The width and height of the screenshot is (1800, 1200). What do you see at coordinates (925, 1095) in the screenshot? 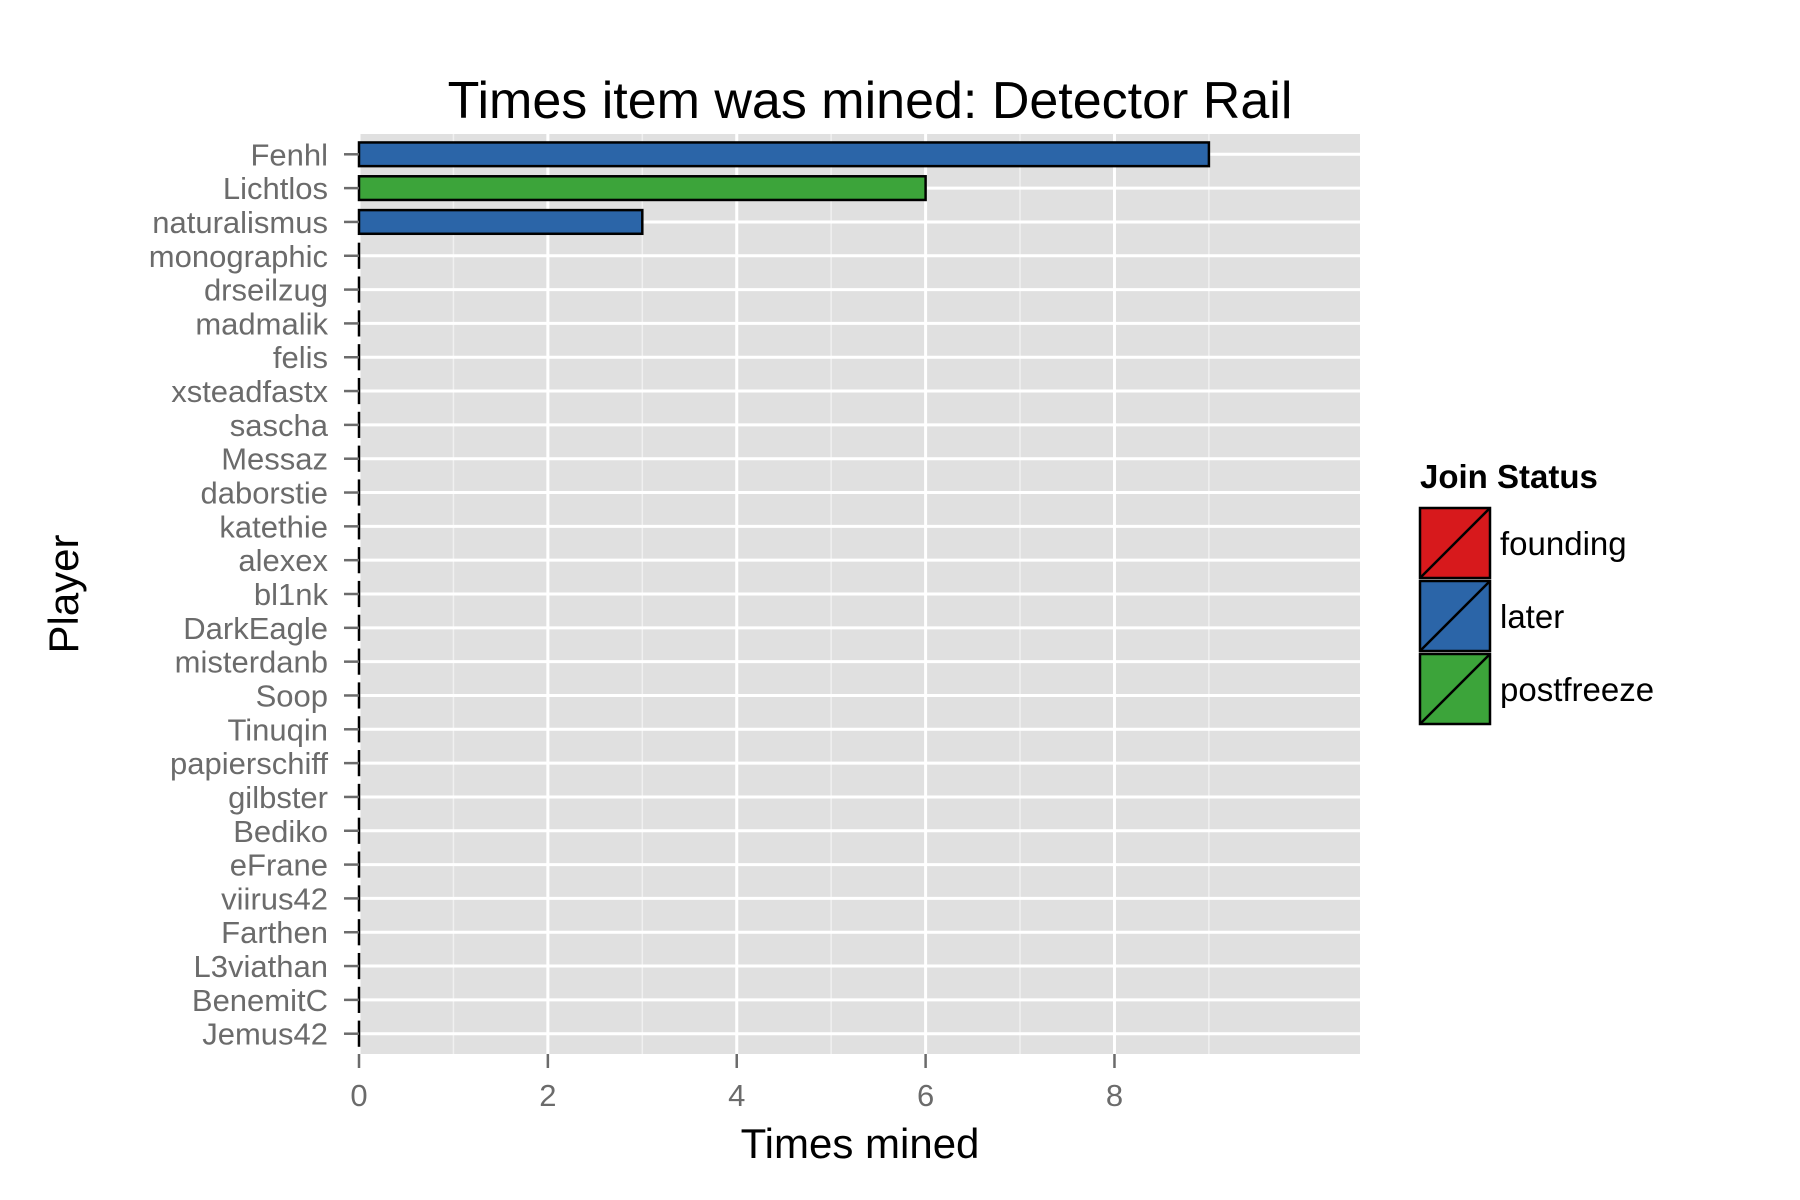
I see `x-tick-label: 6` at bounding box center [925, 1095].